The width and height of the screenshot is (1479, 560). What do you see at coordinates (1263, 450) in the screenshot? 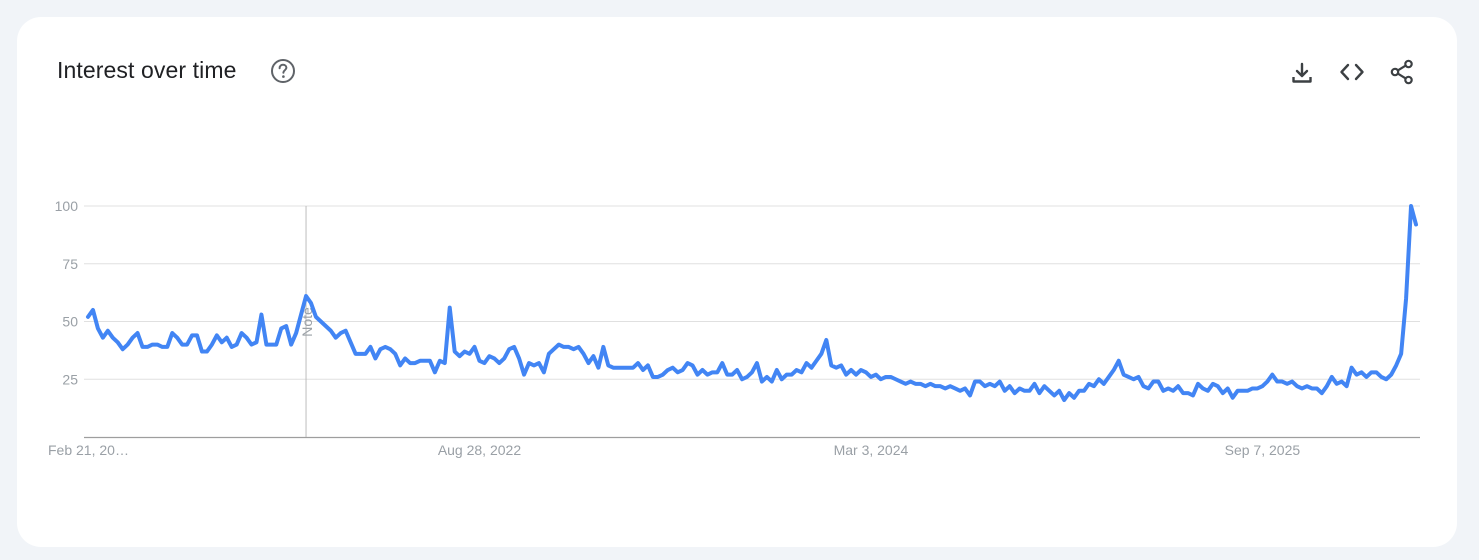
I see `x-tick-label: Sep 7, 2025` at bounding box center [1263, 450].